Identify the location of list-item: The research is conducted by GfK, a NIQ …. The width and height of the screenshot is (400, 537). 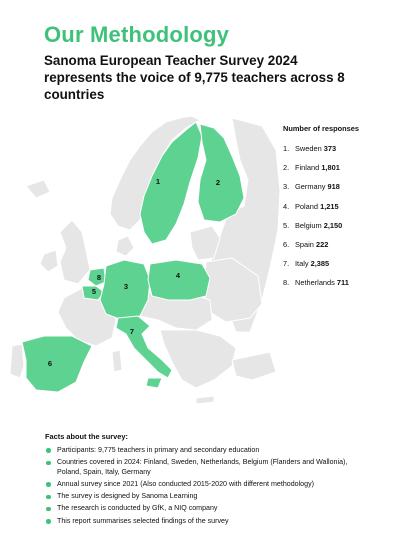
(205, 509).